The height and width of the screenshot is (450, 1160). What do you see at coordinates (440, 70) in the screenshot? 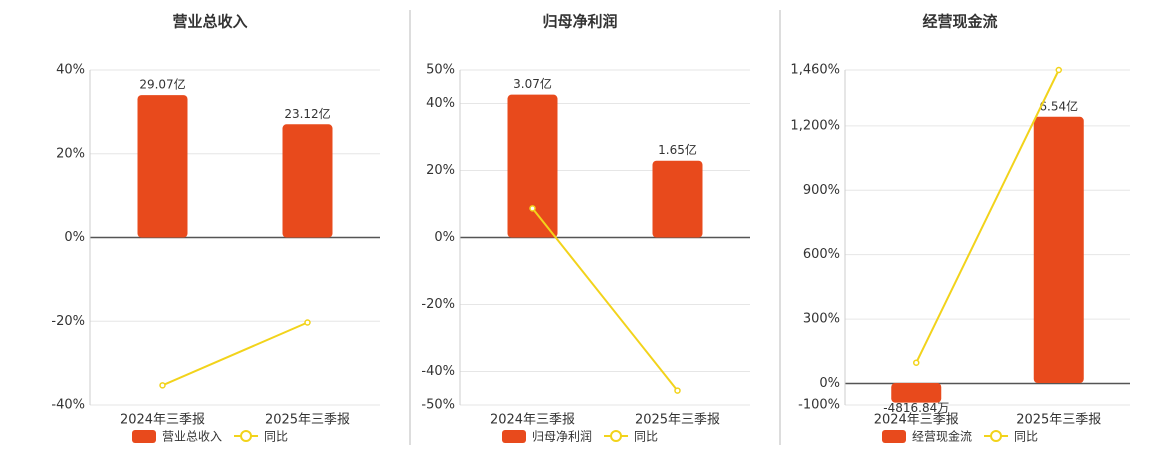
I see `y-tick-label: 50%` at bounding box center [440, 70].